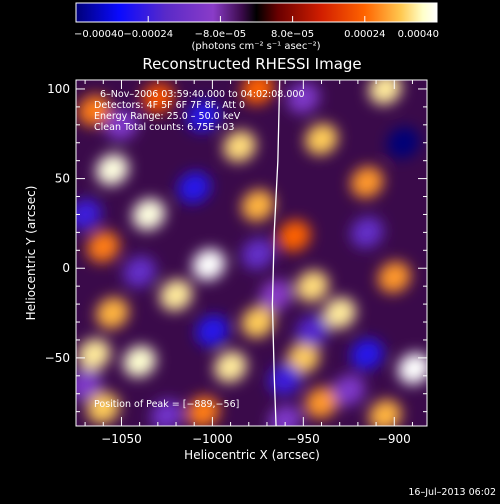 The width and height of the screenshot is (500, 504). What do you see at coordinates (167, 116) in the screenshot?
I see `annotation-line: Energy Range: 25.0 – 50.0 keV` at bounding box center [167, 116].